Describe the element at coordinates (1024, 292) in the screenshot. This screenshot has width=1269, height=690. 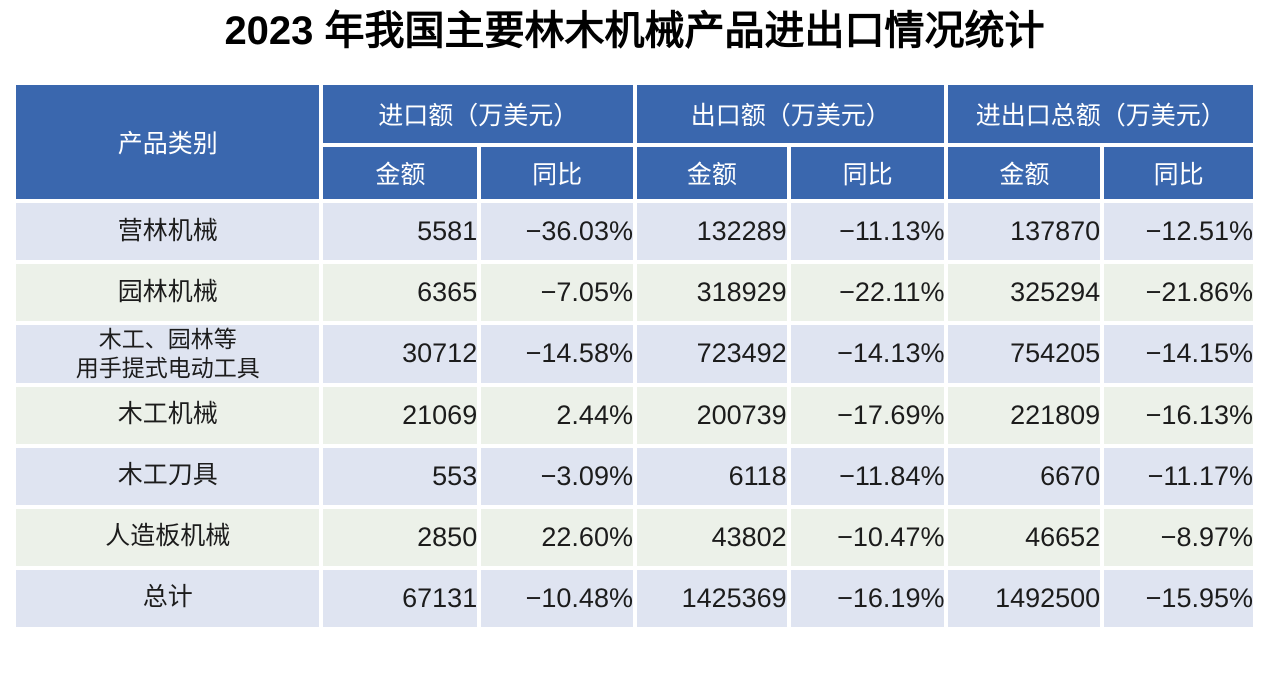
I see `total-amount-cell: 325294` at that location.